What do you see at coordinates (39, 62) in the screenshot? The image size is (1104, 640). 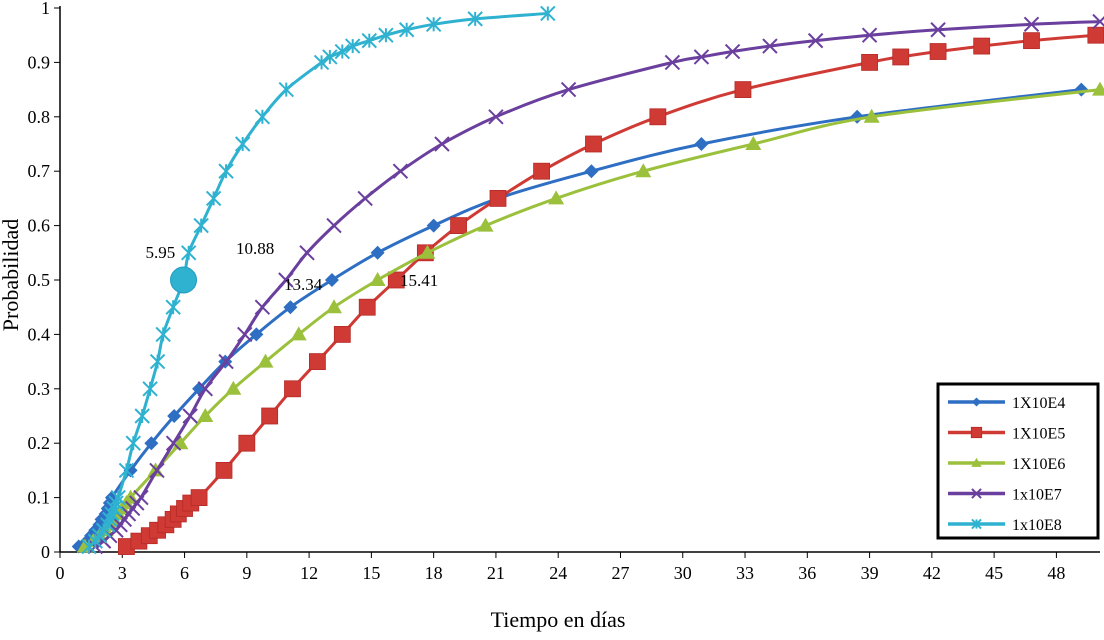 I see `y-tick-label: 0.9` at bounding box center [39, 62].